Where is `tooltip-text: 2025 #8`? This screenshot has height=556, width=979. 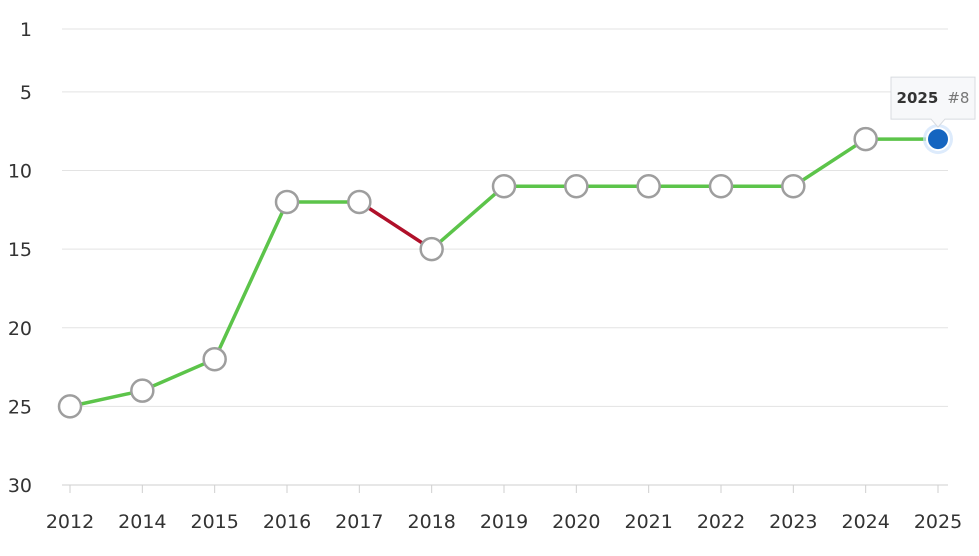
tooltip-text: 2025 #8 is located at coordinates (933, 97).